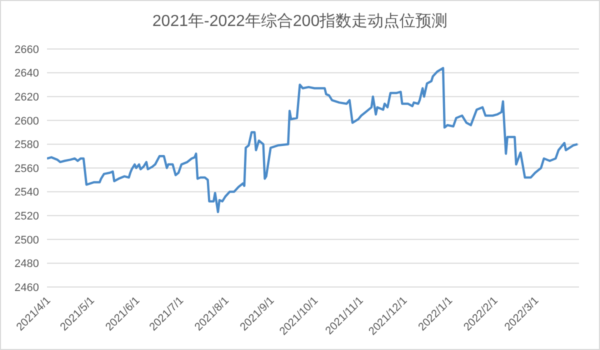  What do you see at coordinates (26, 50) in the screenshot?
I see `y-tick-label: 2660` at bounding box center [26, 50].